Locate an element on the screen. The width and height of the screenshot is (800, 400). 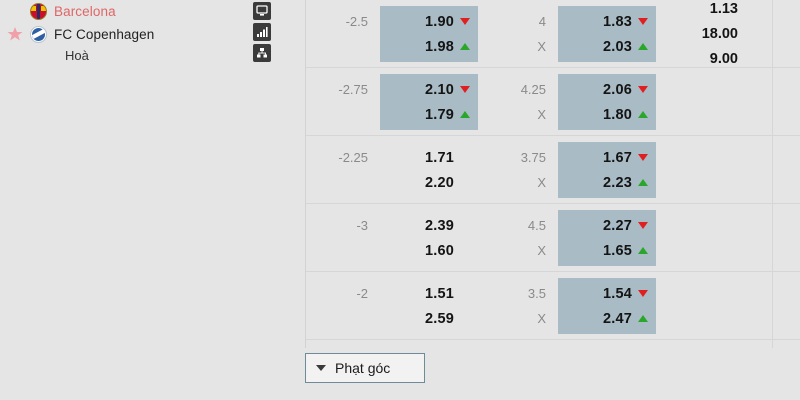
odds-value: 1.79 is located at coordinates (439, 114).